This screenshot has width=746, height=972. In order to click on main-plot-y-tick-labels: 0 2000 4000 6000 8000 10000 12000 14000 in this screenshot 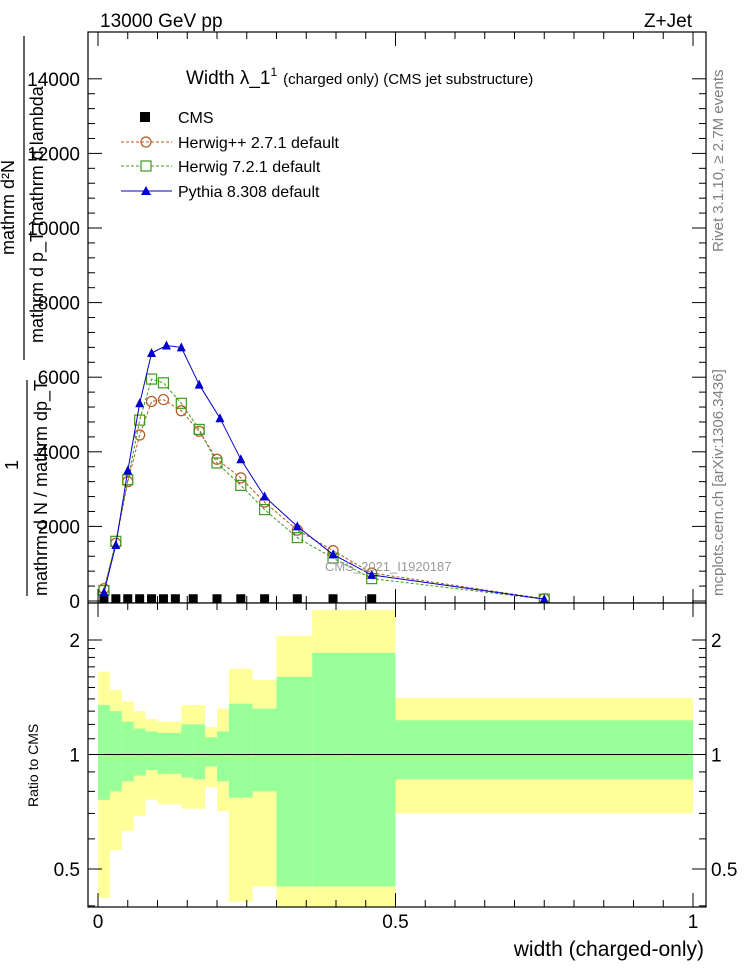, I will do `click(53, 341)`.